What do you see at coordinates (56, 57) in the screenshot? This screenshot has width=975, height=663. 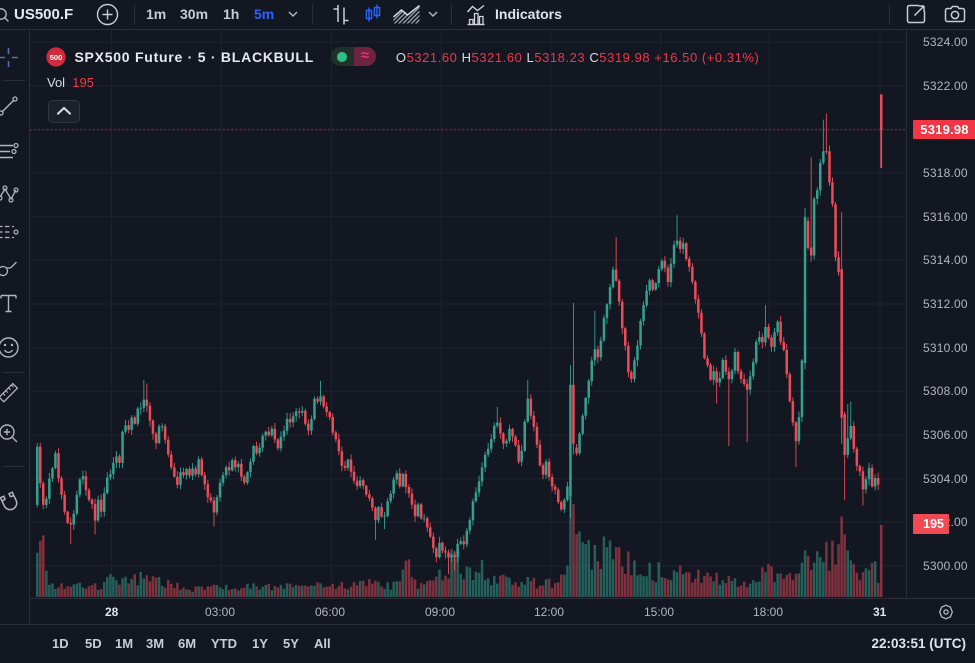 I see `svg-text: 500` at bounding box center [56, 57].